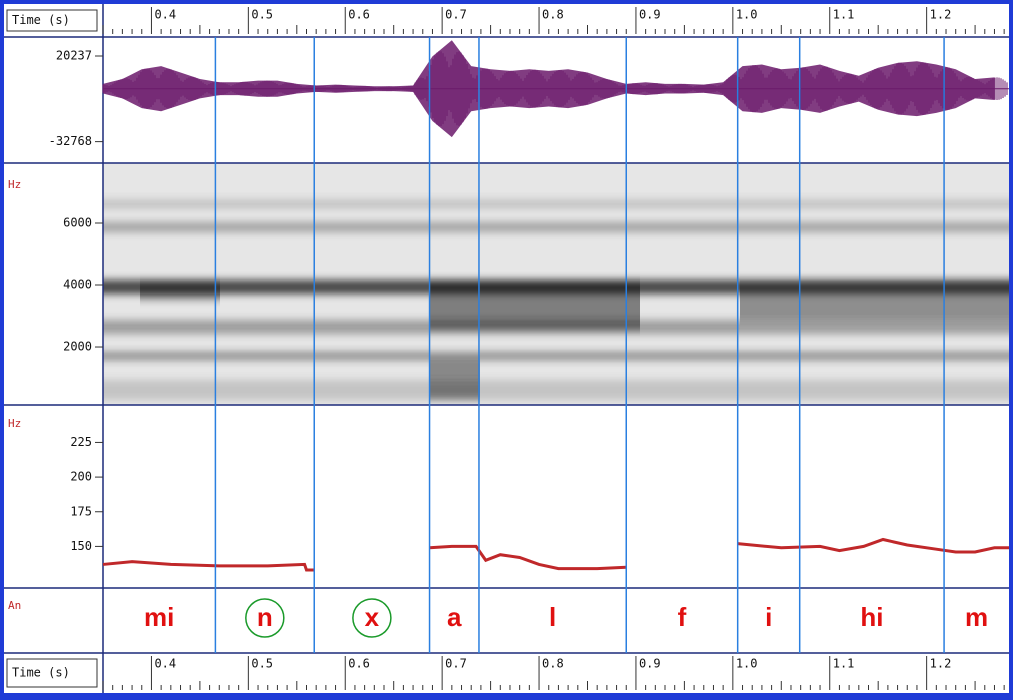  I want to click on segment-label: l, so click(552, 617).